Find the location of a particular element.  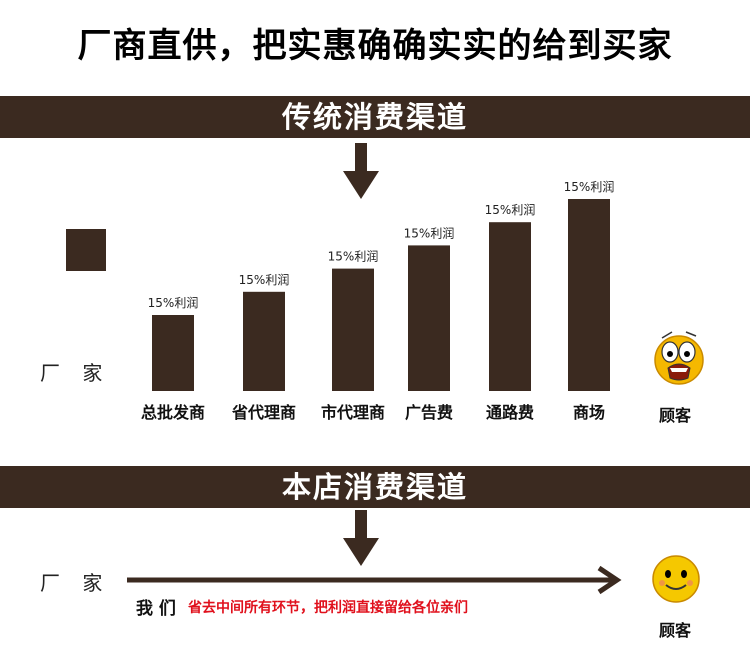

category-label: 总批发商 is located at coordinates (173, 412).